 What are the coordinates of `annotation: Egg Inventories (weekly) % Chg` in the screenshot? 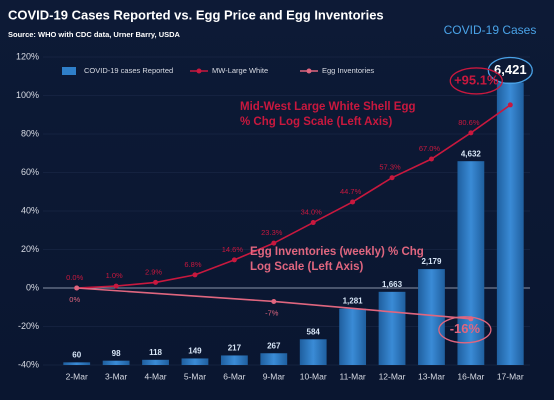 It's located at (337, 252).